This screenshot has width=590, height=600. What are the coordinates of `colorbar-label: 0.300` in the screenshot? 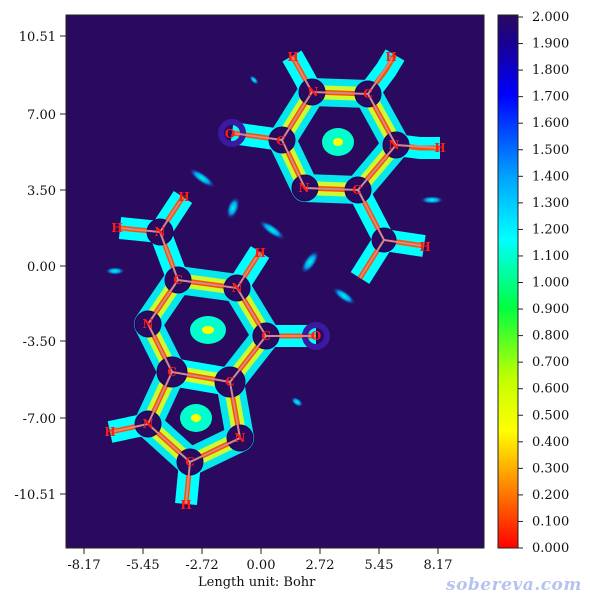 It's located at (550, 468).